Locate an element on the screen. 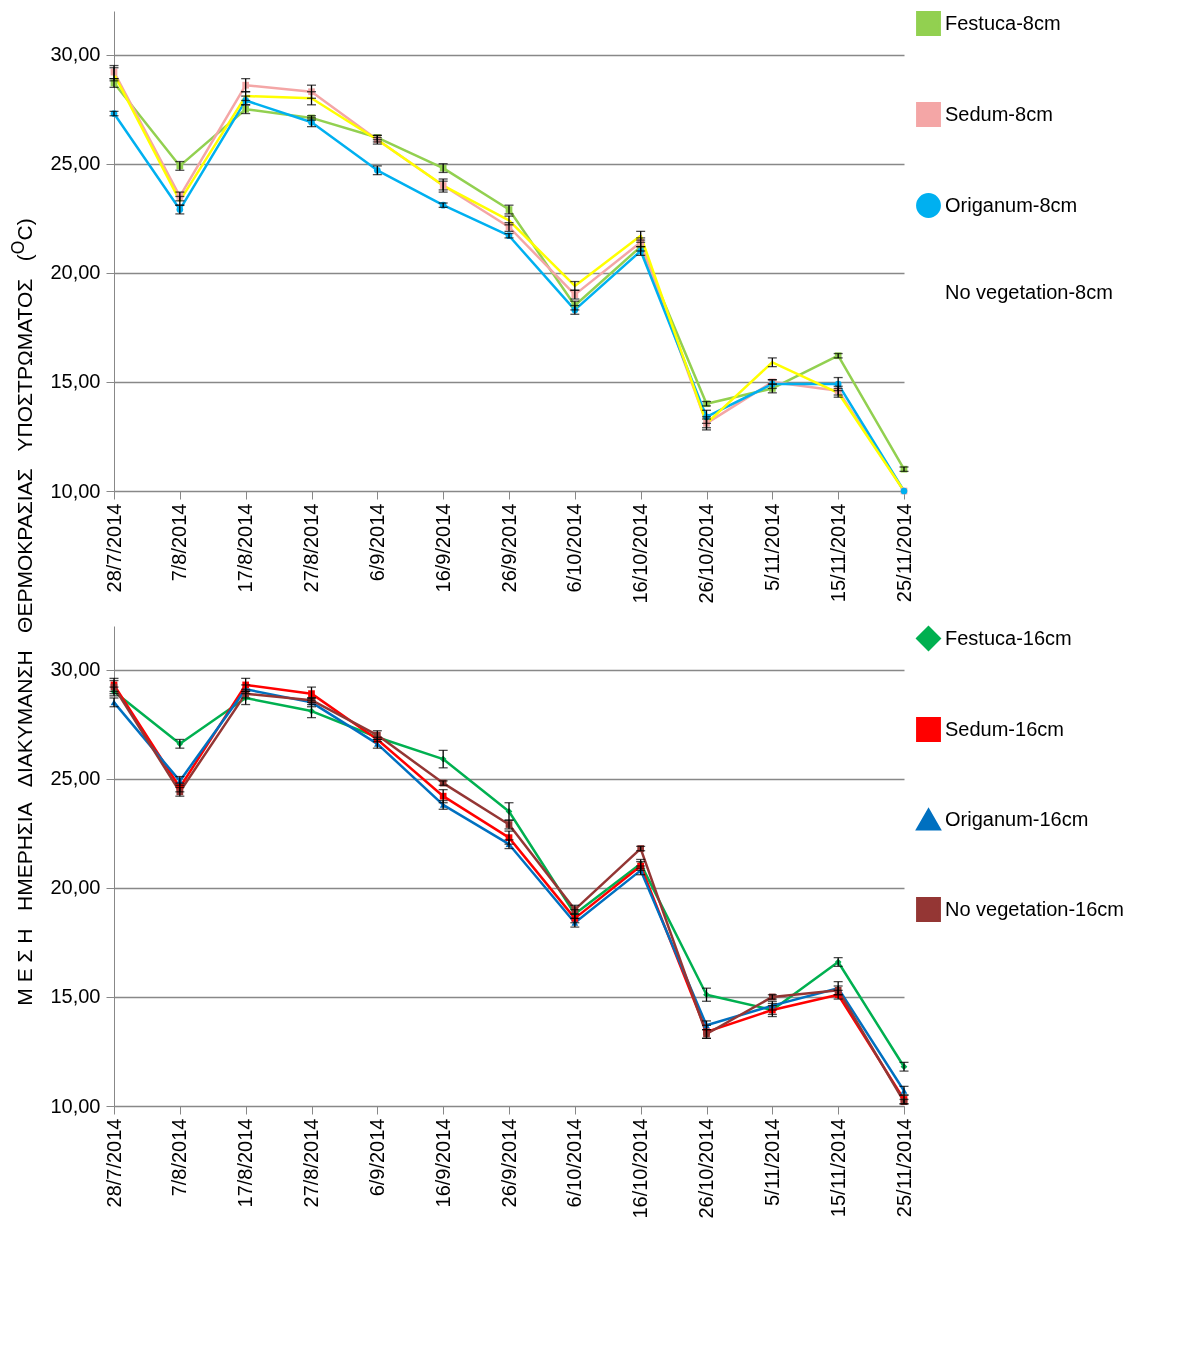  legend-label: No vegetation-16cm is located at coordinates (1034, 908).